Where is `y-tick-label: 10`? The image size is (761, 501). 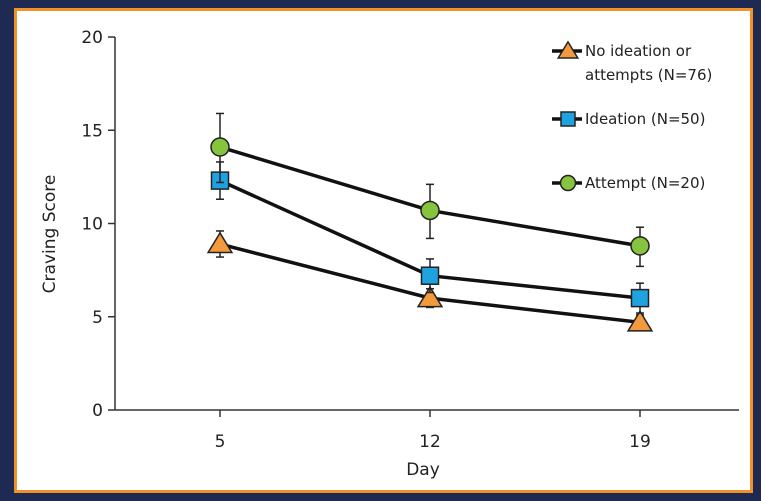
y-tick-label: 10 is located at coordinates (92, 225).